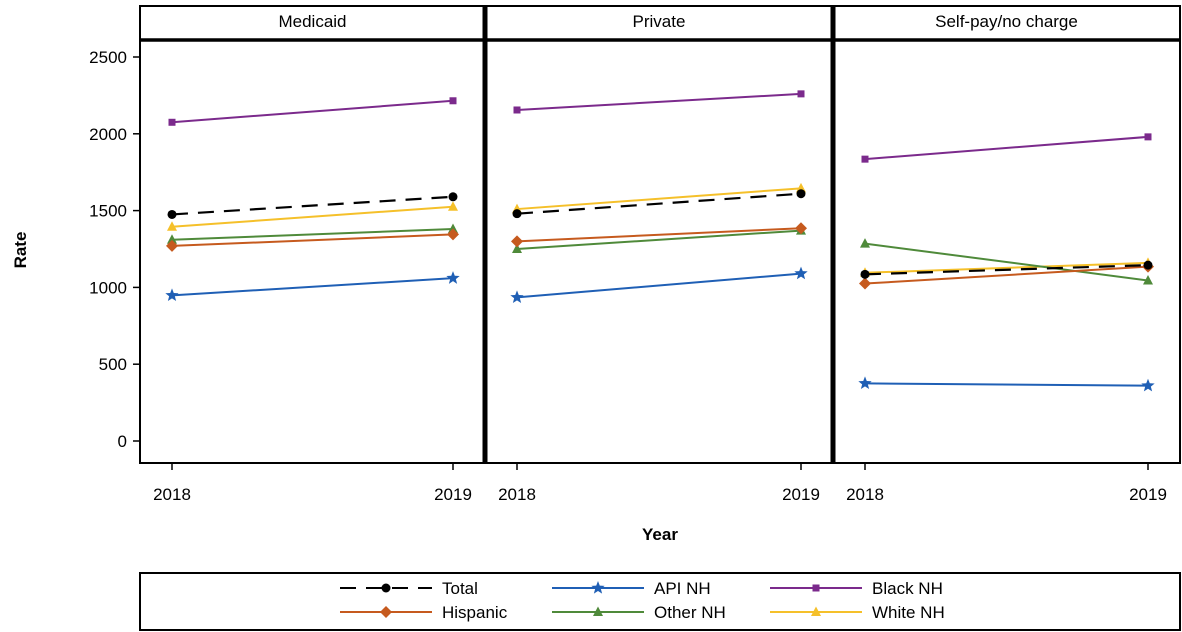  I want to click on legend-item-black-nh: Black NH, so click(856, 588).